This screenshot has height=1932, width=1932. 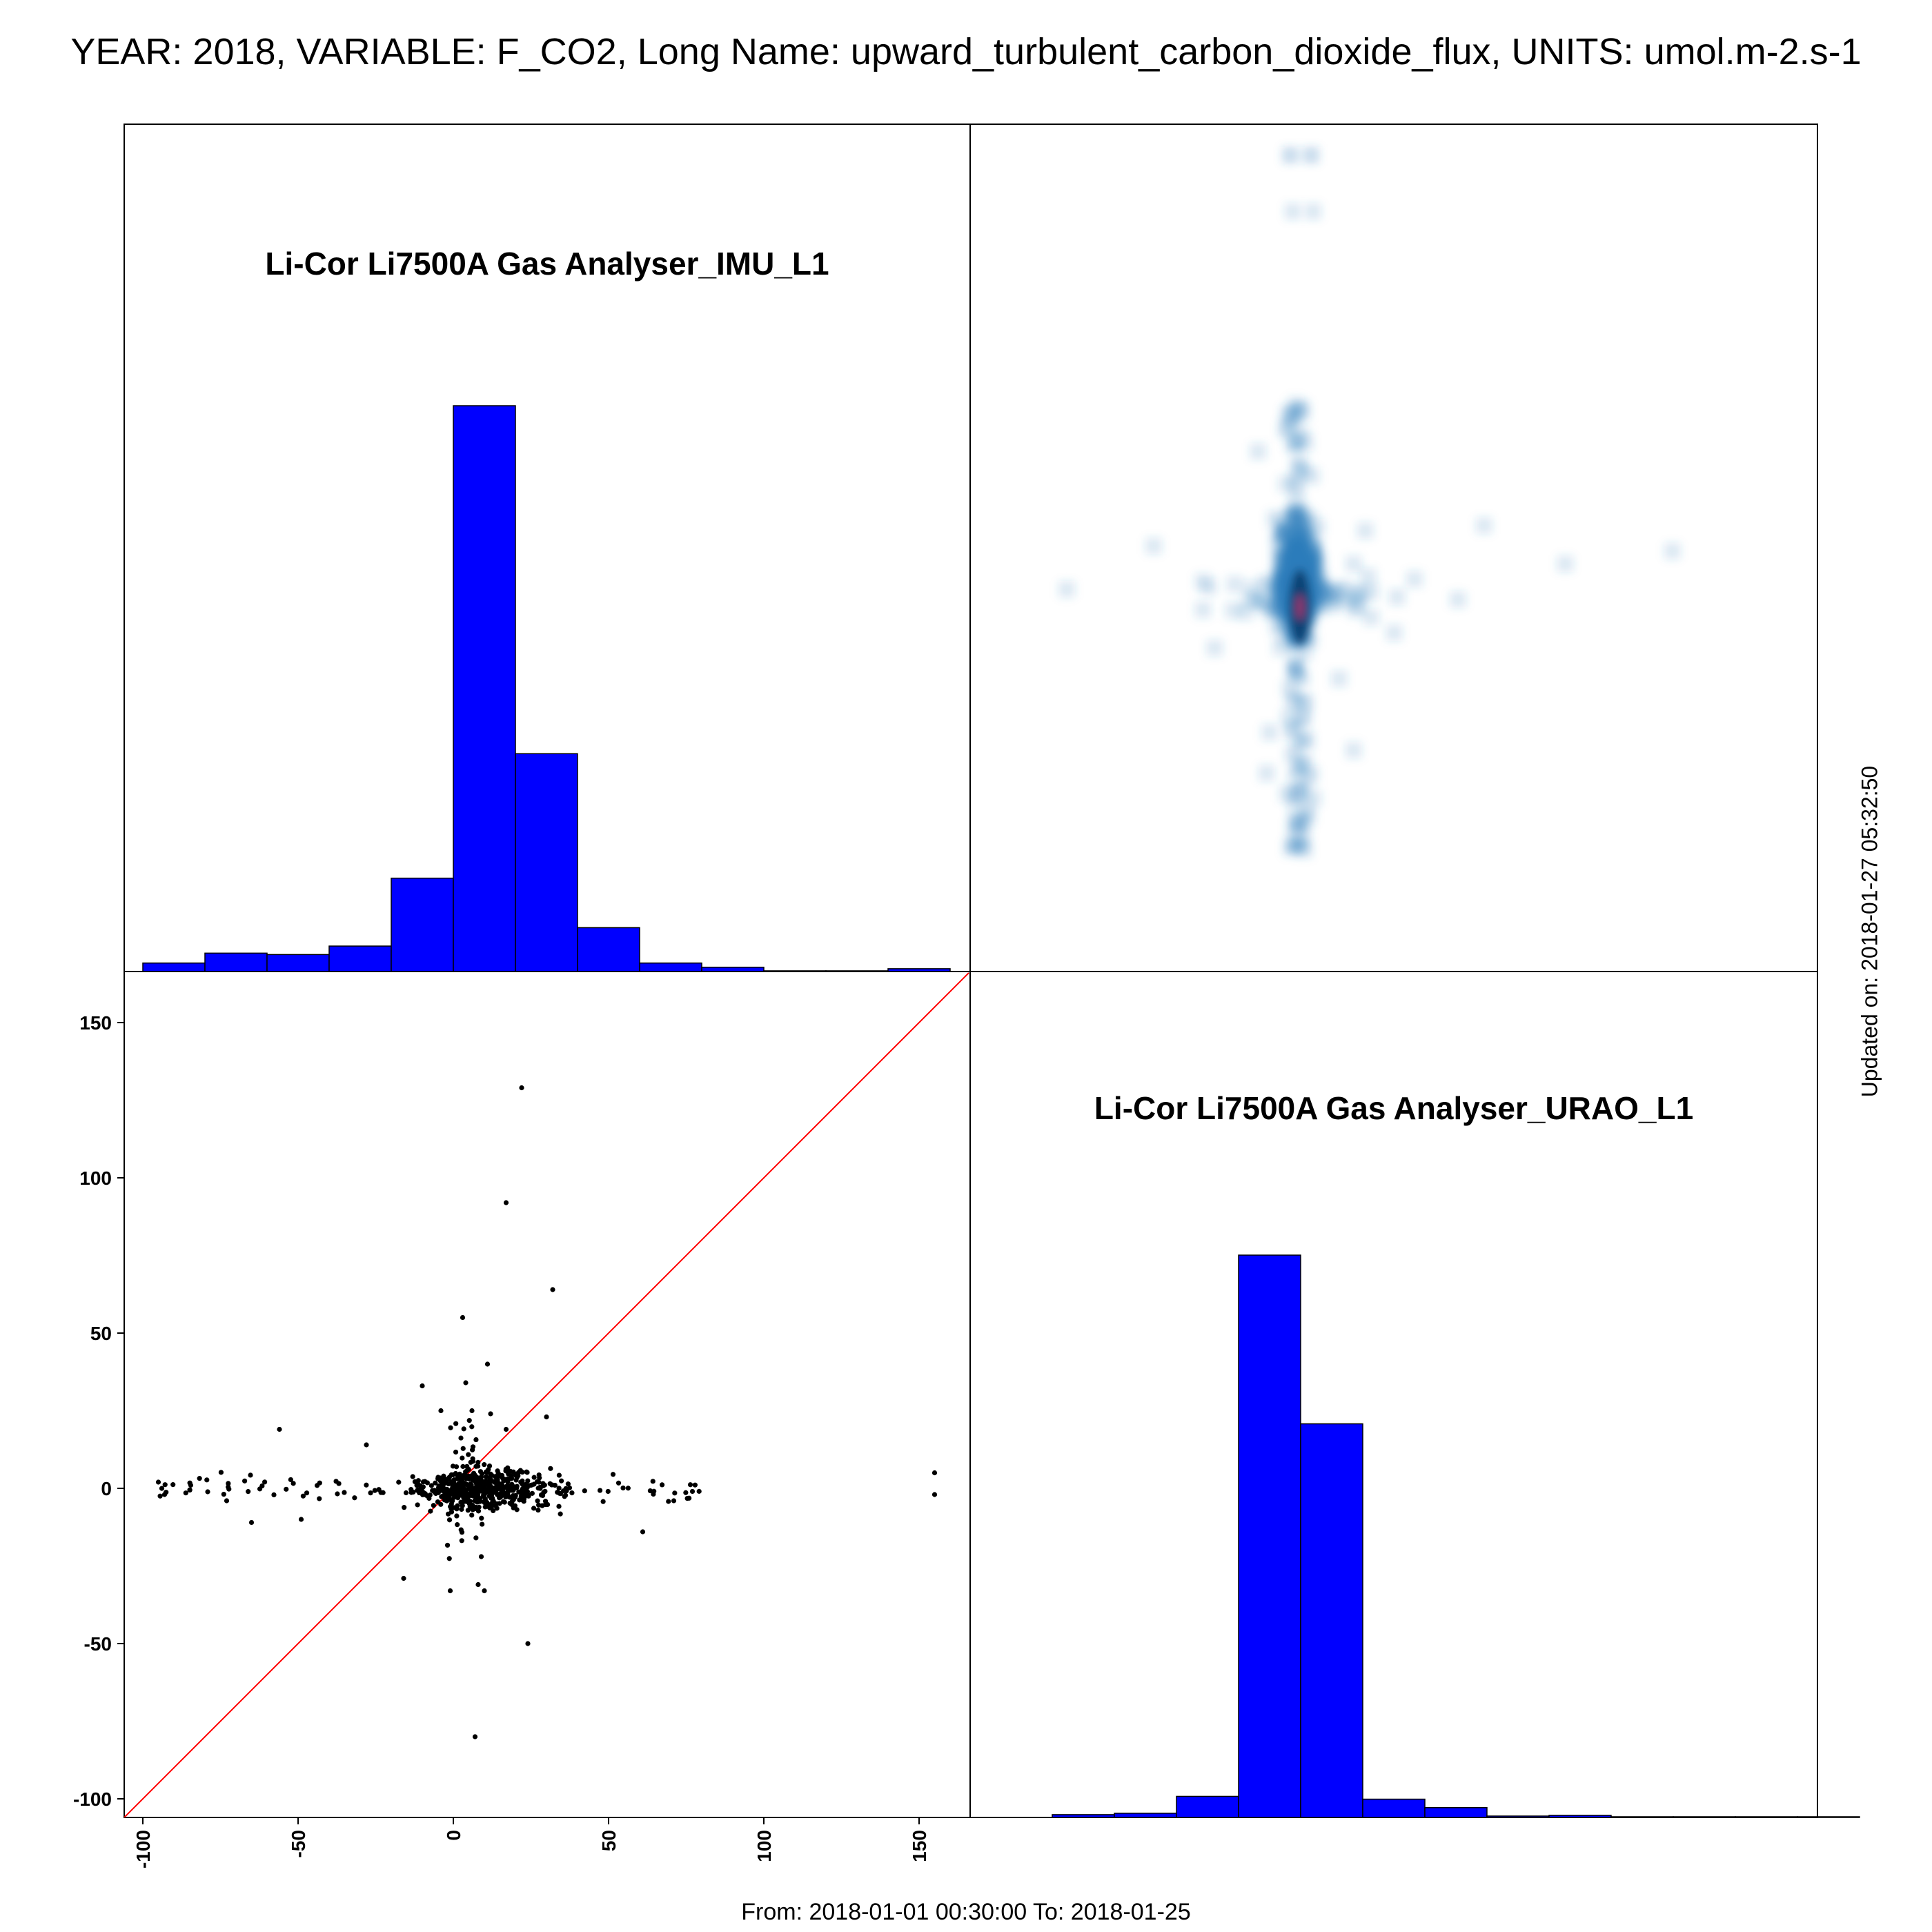 I want to click on x-tick-label: 0, so click(x=453, y=1835).